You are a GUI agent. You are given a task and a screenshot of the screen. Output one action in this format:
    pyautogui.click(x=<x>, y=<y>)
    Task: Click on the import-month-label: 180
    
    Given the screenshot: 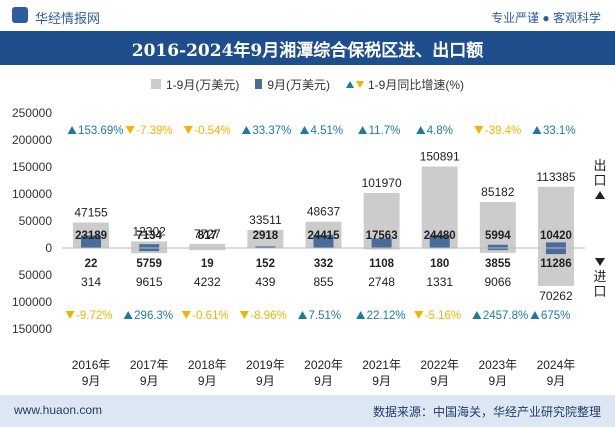 What is the action you would take?
    pyautogui.click(x=439, y=264)
    